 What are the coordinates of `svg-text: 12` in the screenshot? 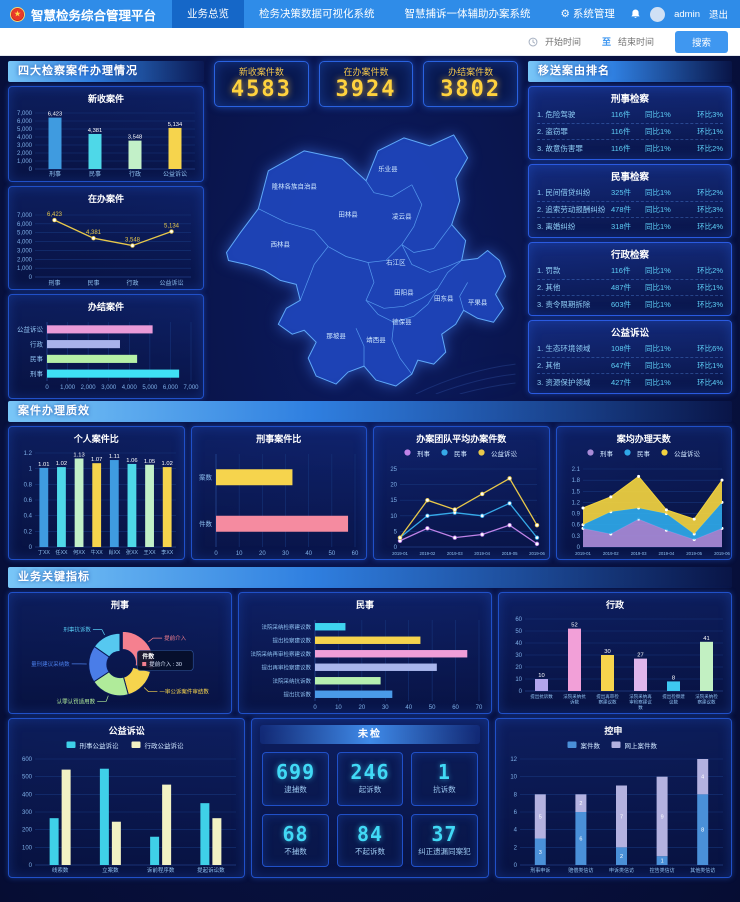 It's located at (513, 760).